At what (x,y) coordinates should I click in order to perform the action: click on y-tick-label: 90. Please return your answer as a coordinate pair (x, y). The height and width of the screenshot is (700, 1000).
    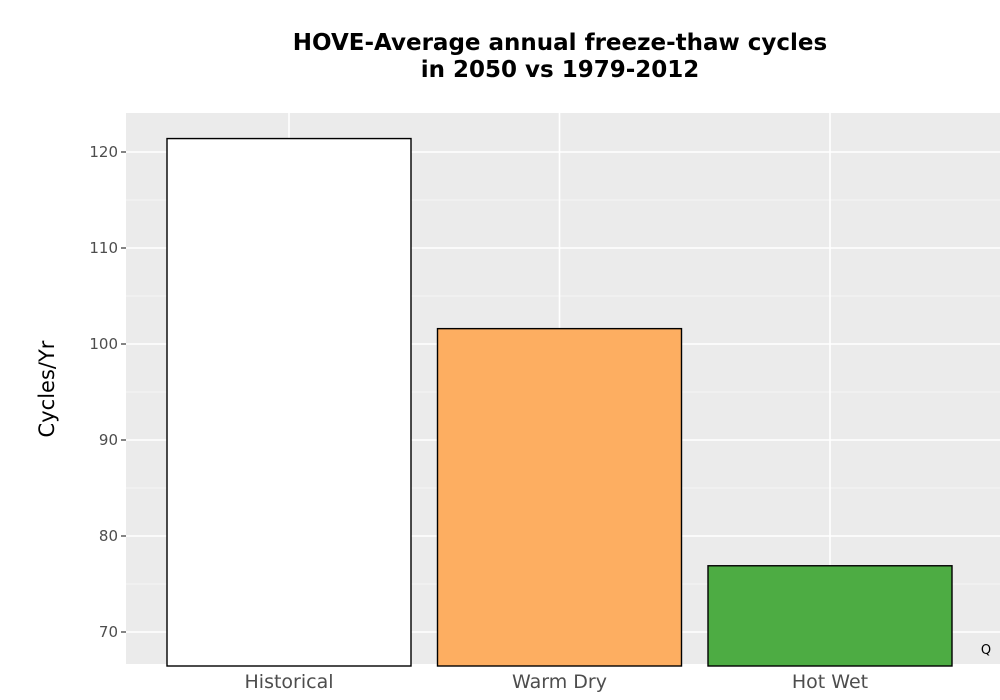
    Looking at the image, I should click on (108, 440).